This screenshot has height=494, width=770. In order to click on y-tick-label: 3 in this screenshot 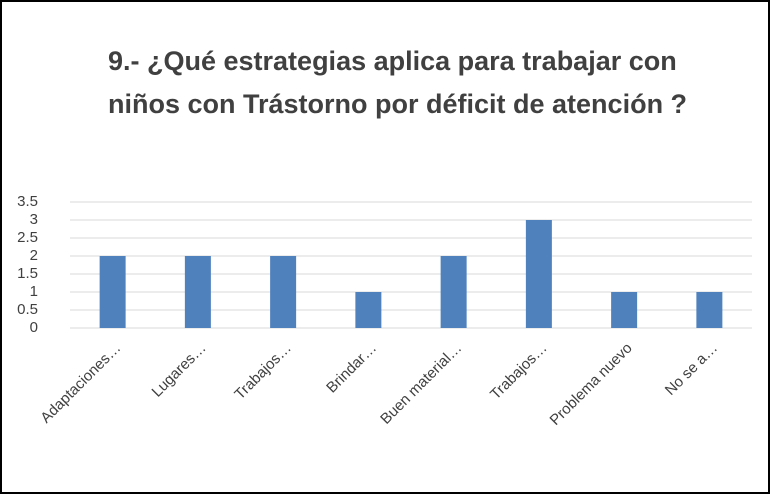, I will do `click(34, 219)`.